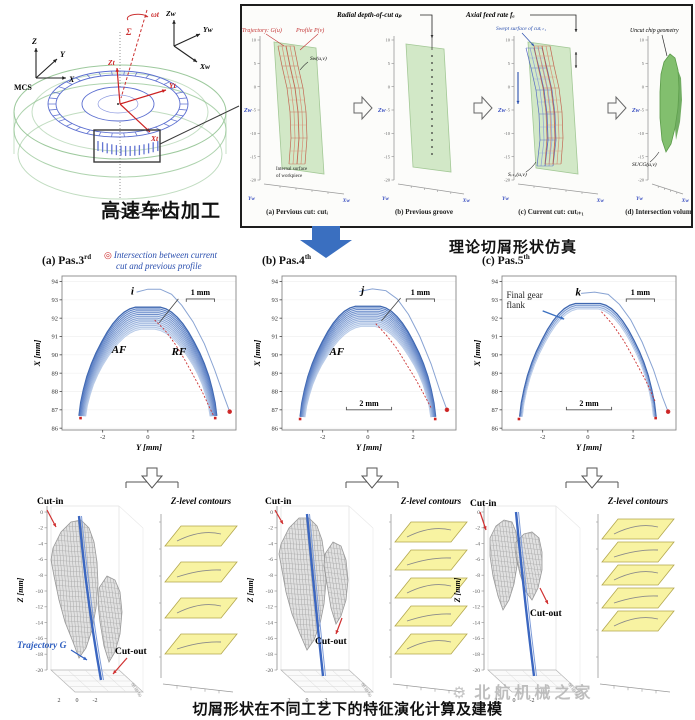 The width and height of the screenshot is (695, 720). What do you see at coordinates (336, 352) in the screenshot?
I see `svg-text: AF` at bounding box center [336, 352].